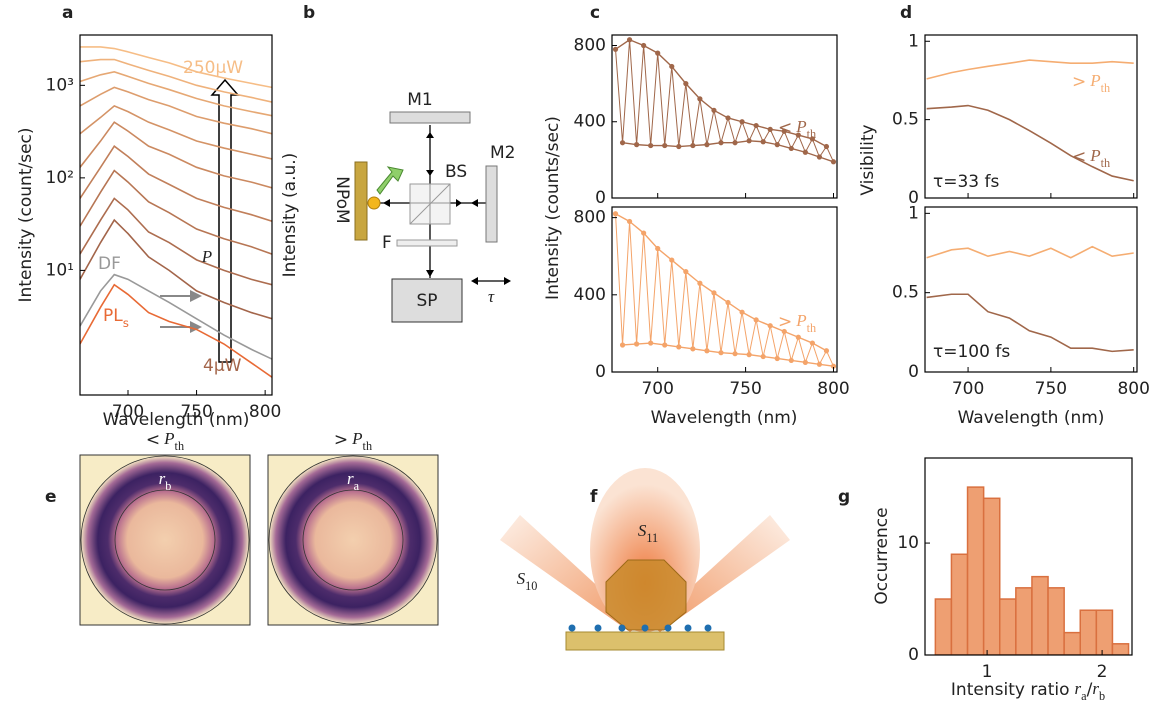  I want to click on filter, so click(427, 243).